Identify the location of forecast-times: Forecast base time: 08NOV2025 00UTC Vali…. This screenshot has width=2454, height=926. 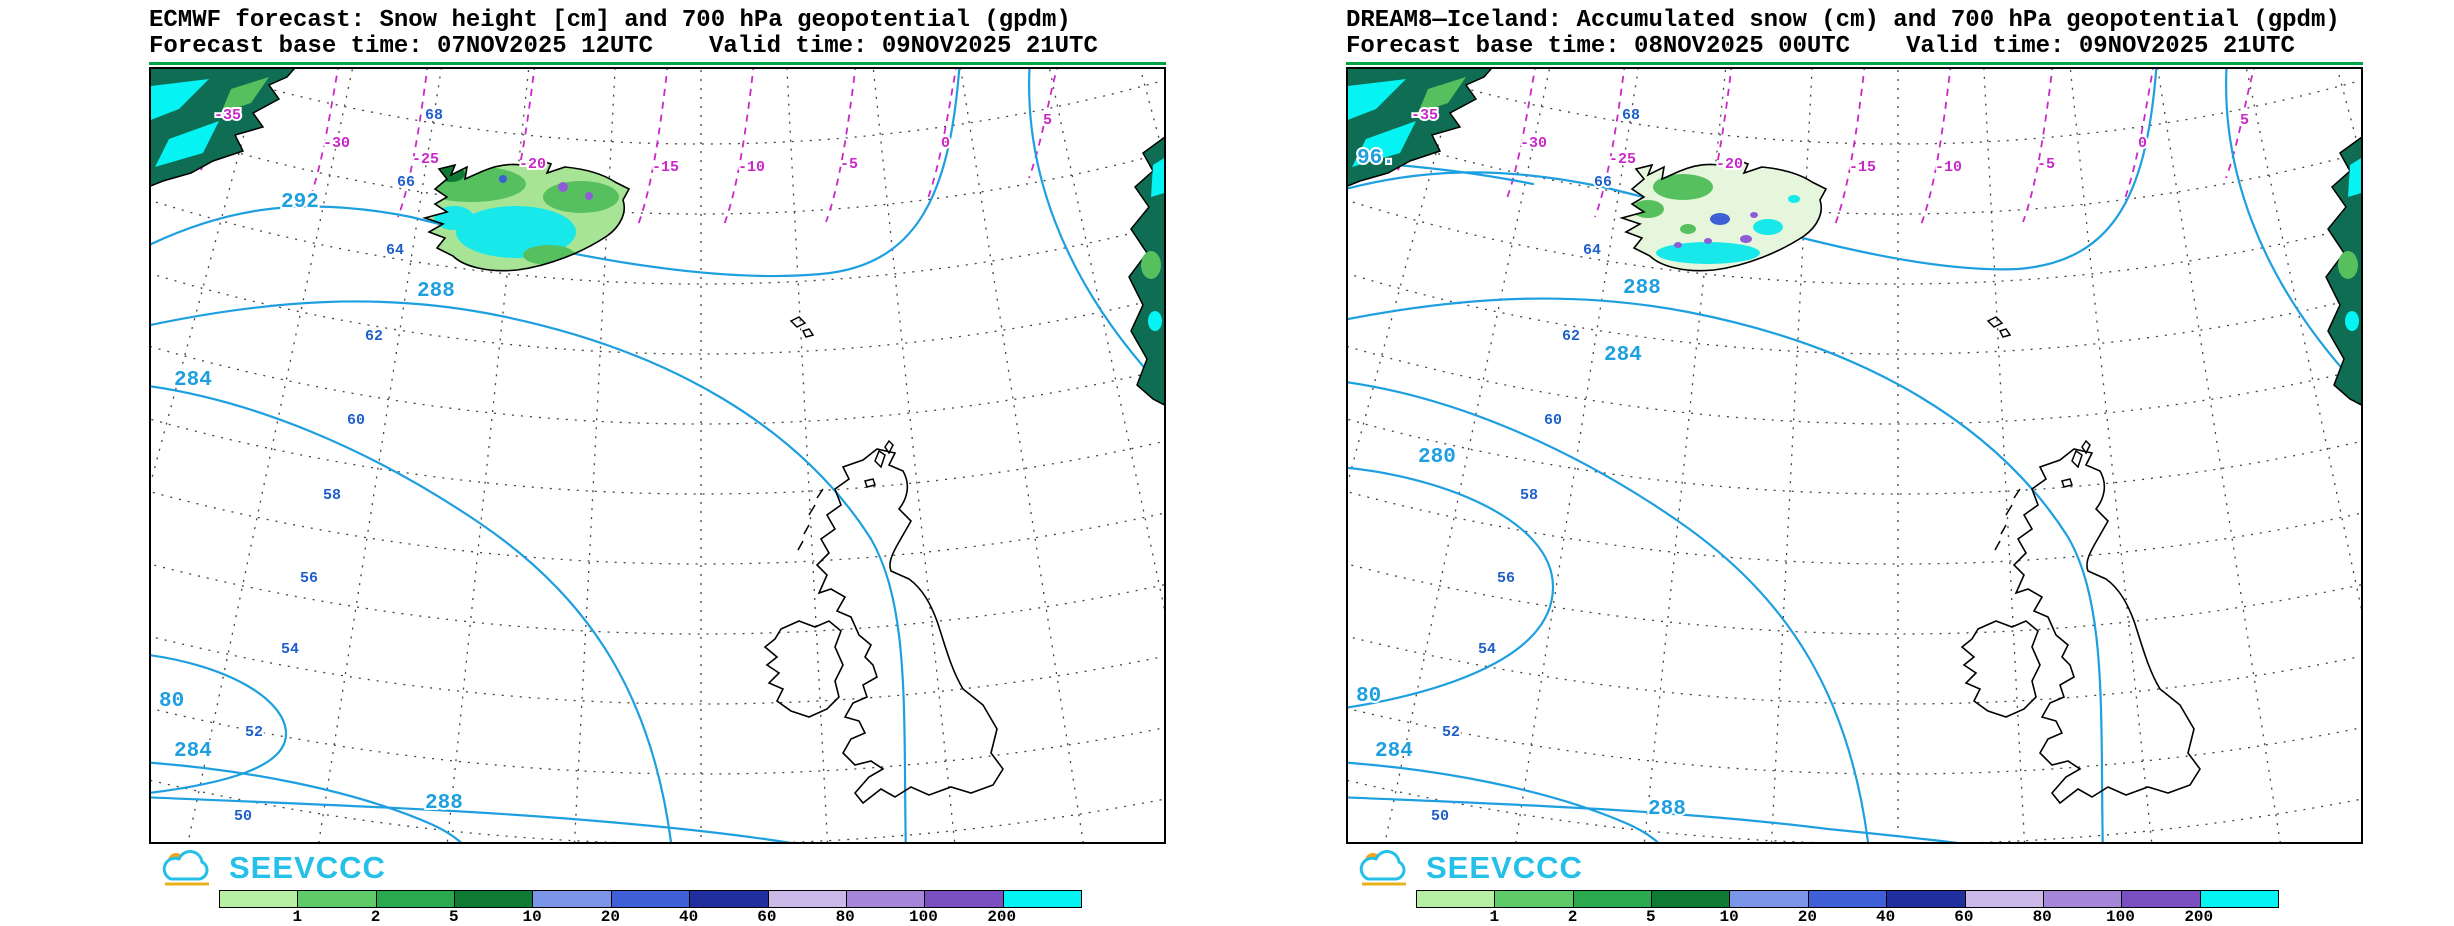
(1854, 47).